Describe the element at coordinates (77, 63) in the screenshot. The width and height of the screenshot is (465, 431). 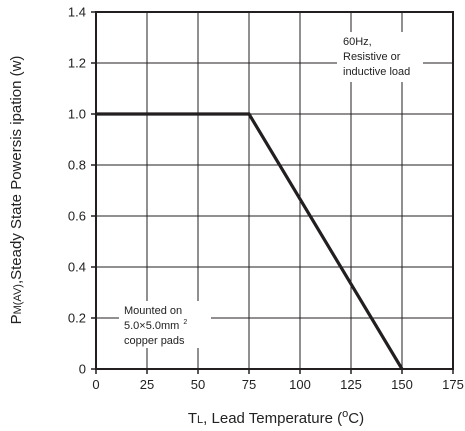
I see `y-tick-label: 1.2` at that location.